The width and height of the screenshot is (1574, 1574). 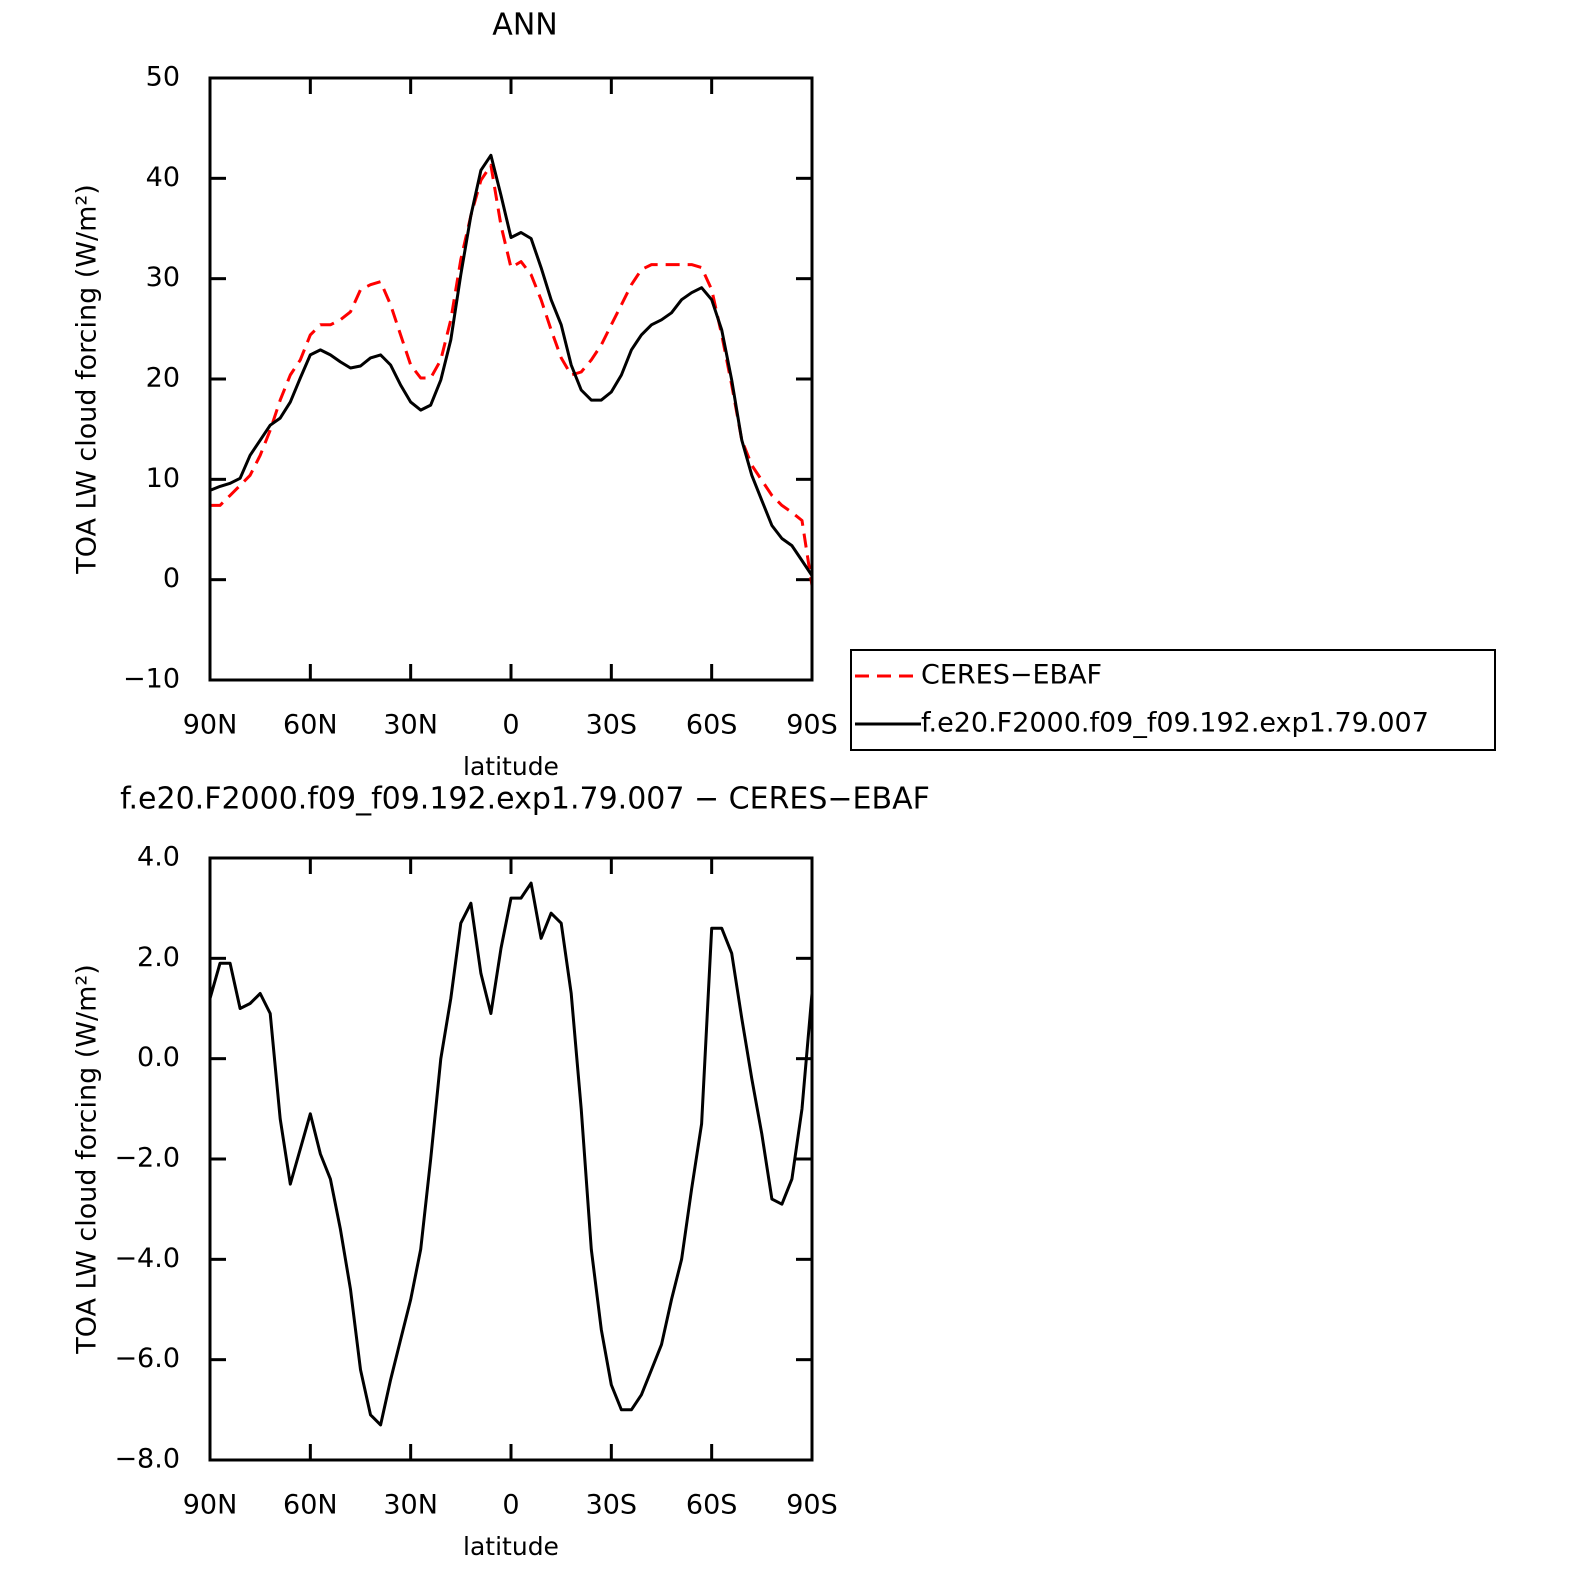 I want to click on chart-title: ANN, so click(x=524, y=25).